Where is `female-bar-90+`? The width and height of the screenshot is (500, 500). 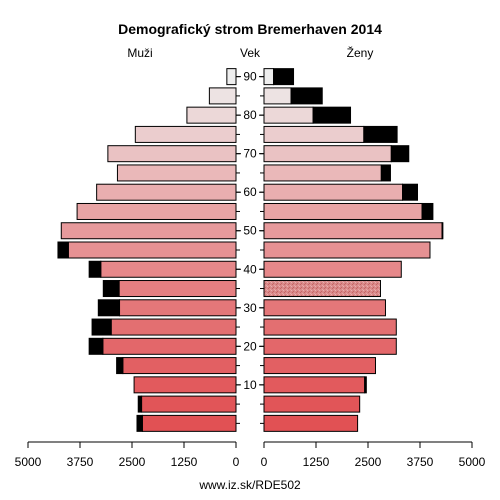
female-bar-90+ is located at coordinates (269, 77).